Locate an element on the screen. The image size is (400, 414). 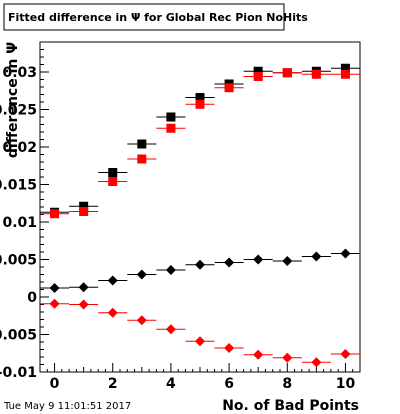
x-tick-label: 4 is located at coordinates (171, 384).